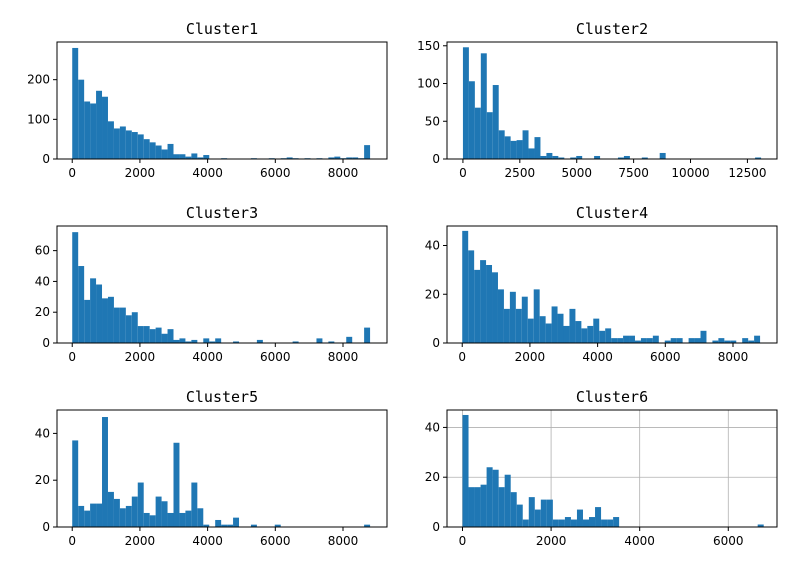  Describe the element at coordinates (222, 397) in the screenshot. I see `chart-title: Cluster5` at that location.